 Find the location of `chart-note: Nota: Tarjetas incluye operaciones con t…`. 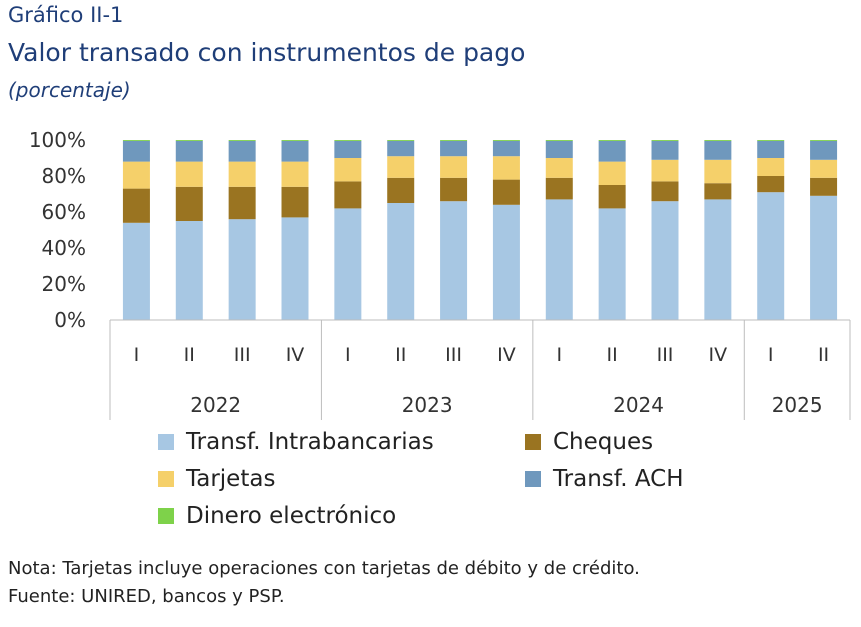

chart-note: Nota: Tarjetas incluye operaciones con t… is located at coordinates (324, 568).